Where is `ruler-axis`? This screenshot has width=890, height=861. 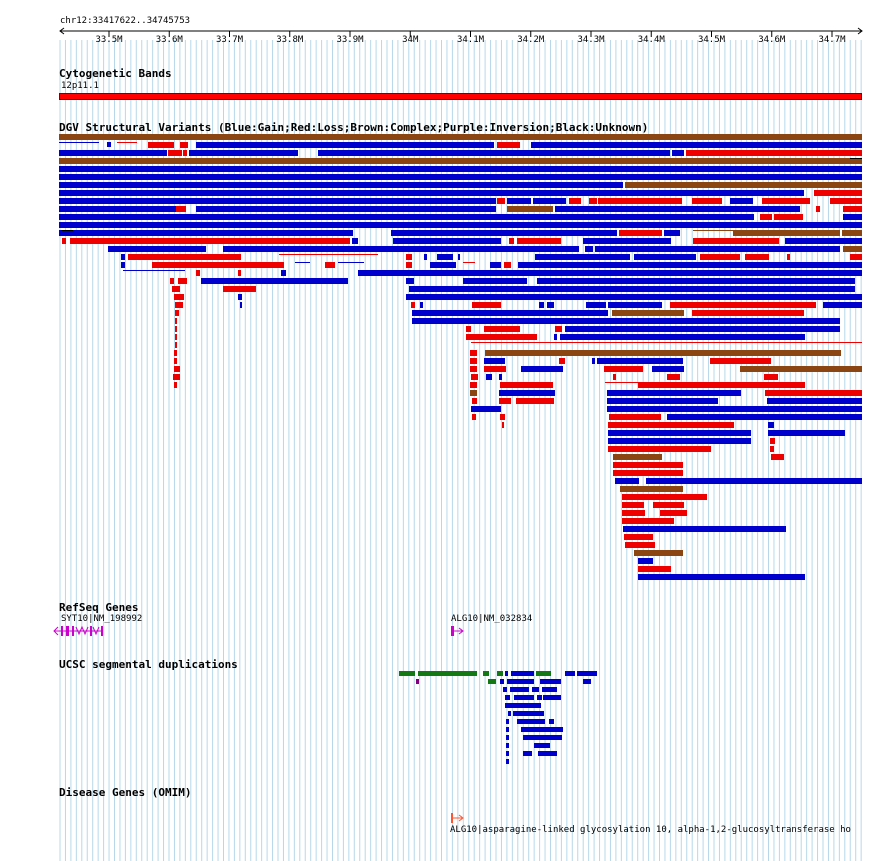
ruler-axis is located at coordinates (461, 33).